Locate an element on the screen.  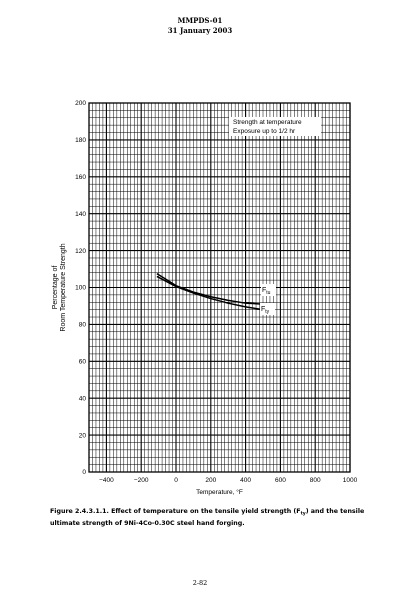
y-axis-label-line-2: Room Temperature Strength is located at coordinates (63, 287).